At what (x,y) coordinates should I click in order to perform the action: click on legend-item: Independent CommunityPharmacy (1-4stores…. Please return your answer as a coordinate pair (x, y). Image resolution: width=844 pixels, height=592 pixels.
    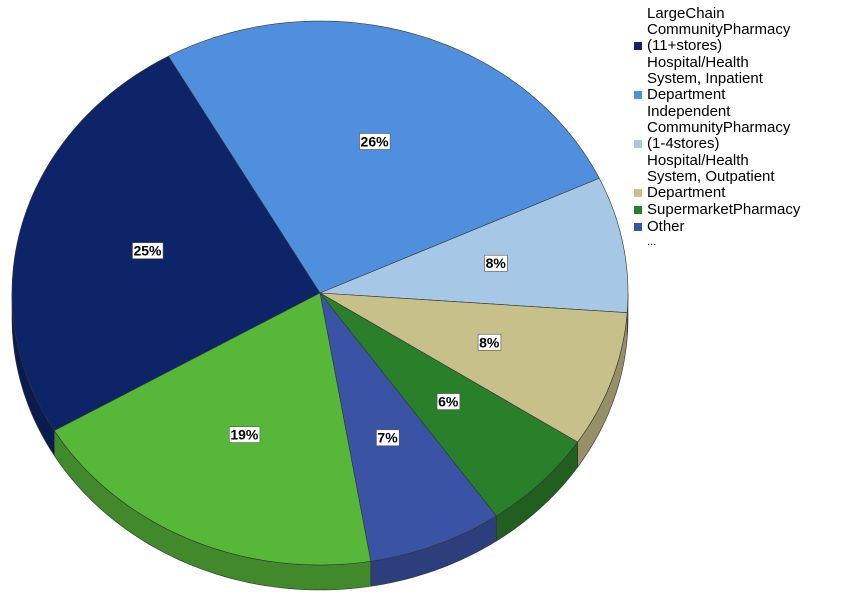
    Looking at the image, I should click on (720, 128).